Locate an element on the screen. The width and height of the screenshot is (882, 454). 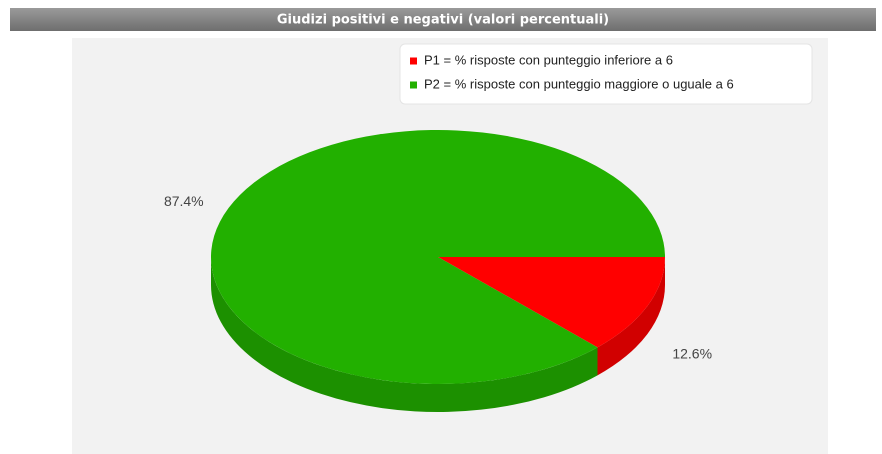
data-label: 12.6% is located at coordinates (692, 353).